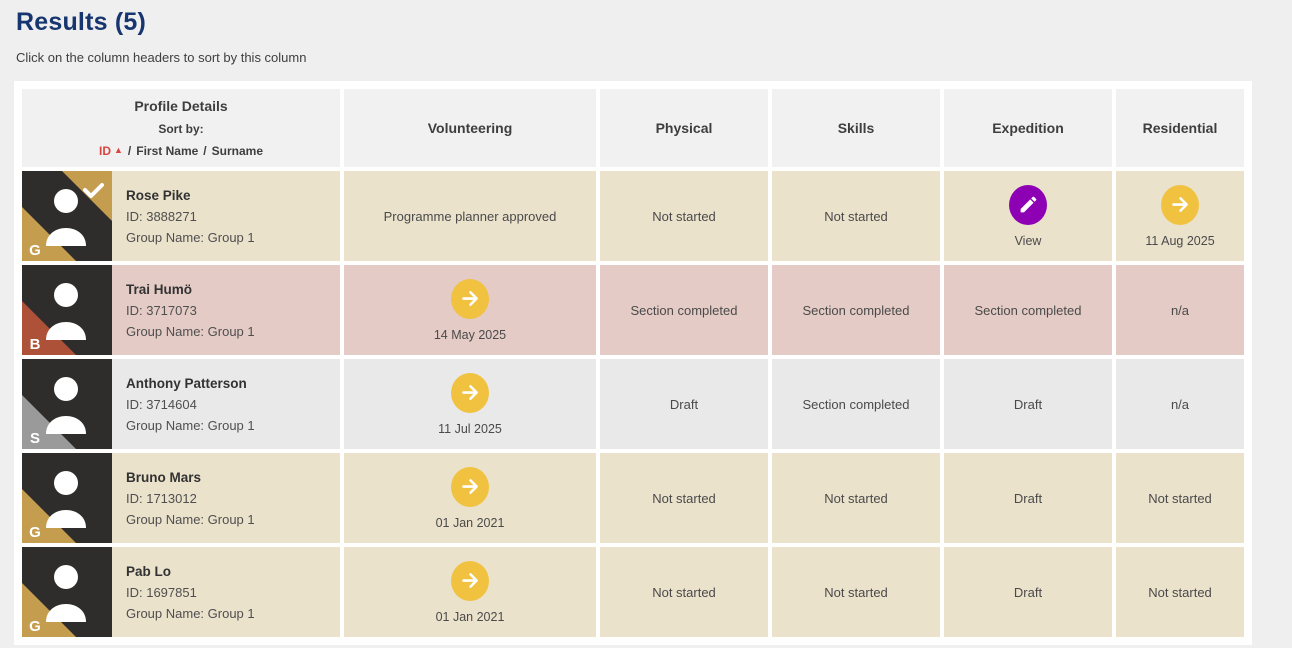  Describe the element at coordinates (161, 592) in the screenshot. I see `participant-id: ID: 1697851` at that location.